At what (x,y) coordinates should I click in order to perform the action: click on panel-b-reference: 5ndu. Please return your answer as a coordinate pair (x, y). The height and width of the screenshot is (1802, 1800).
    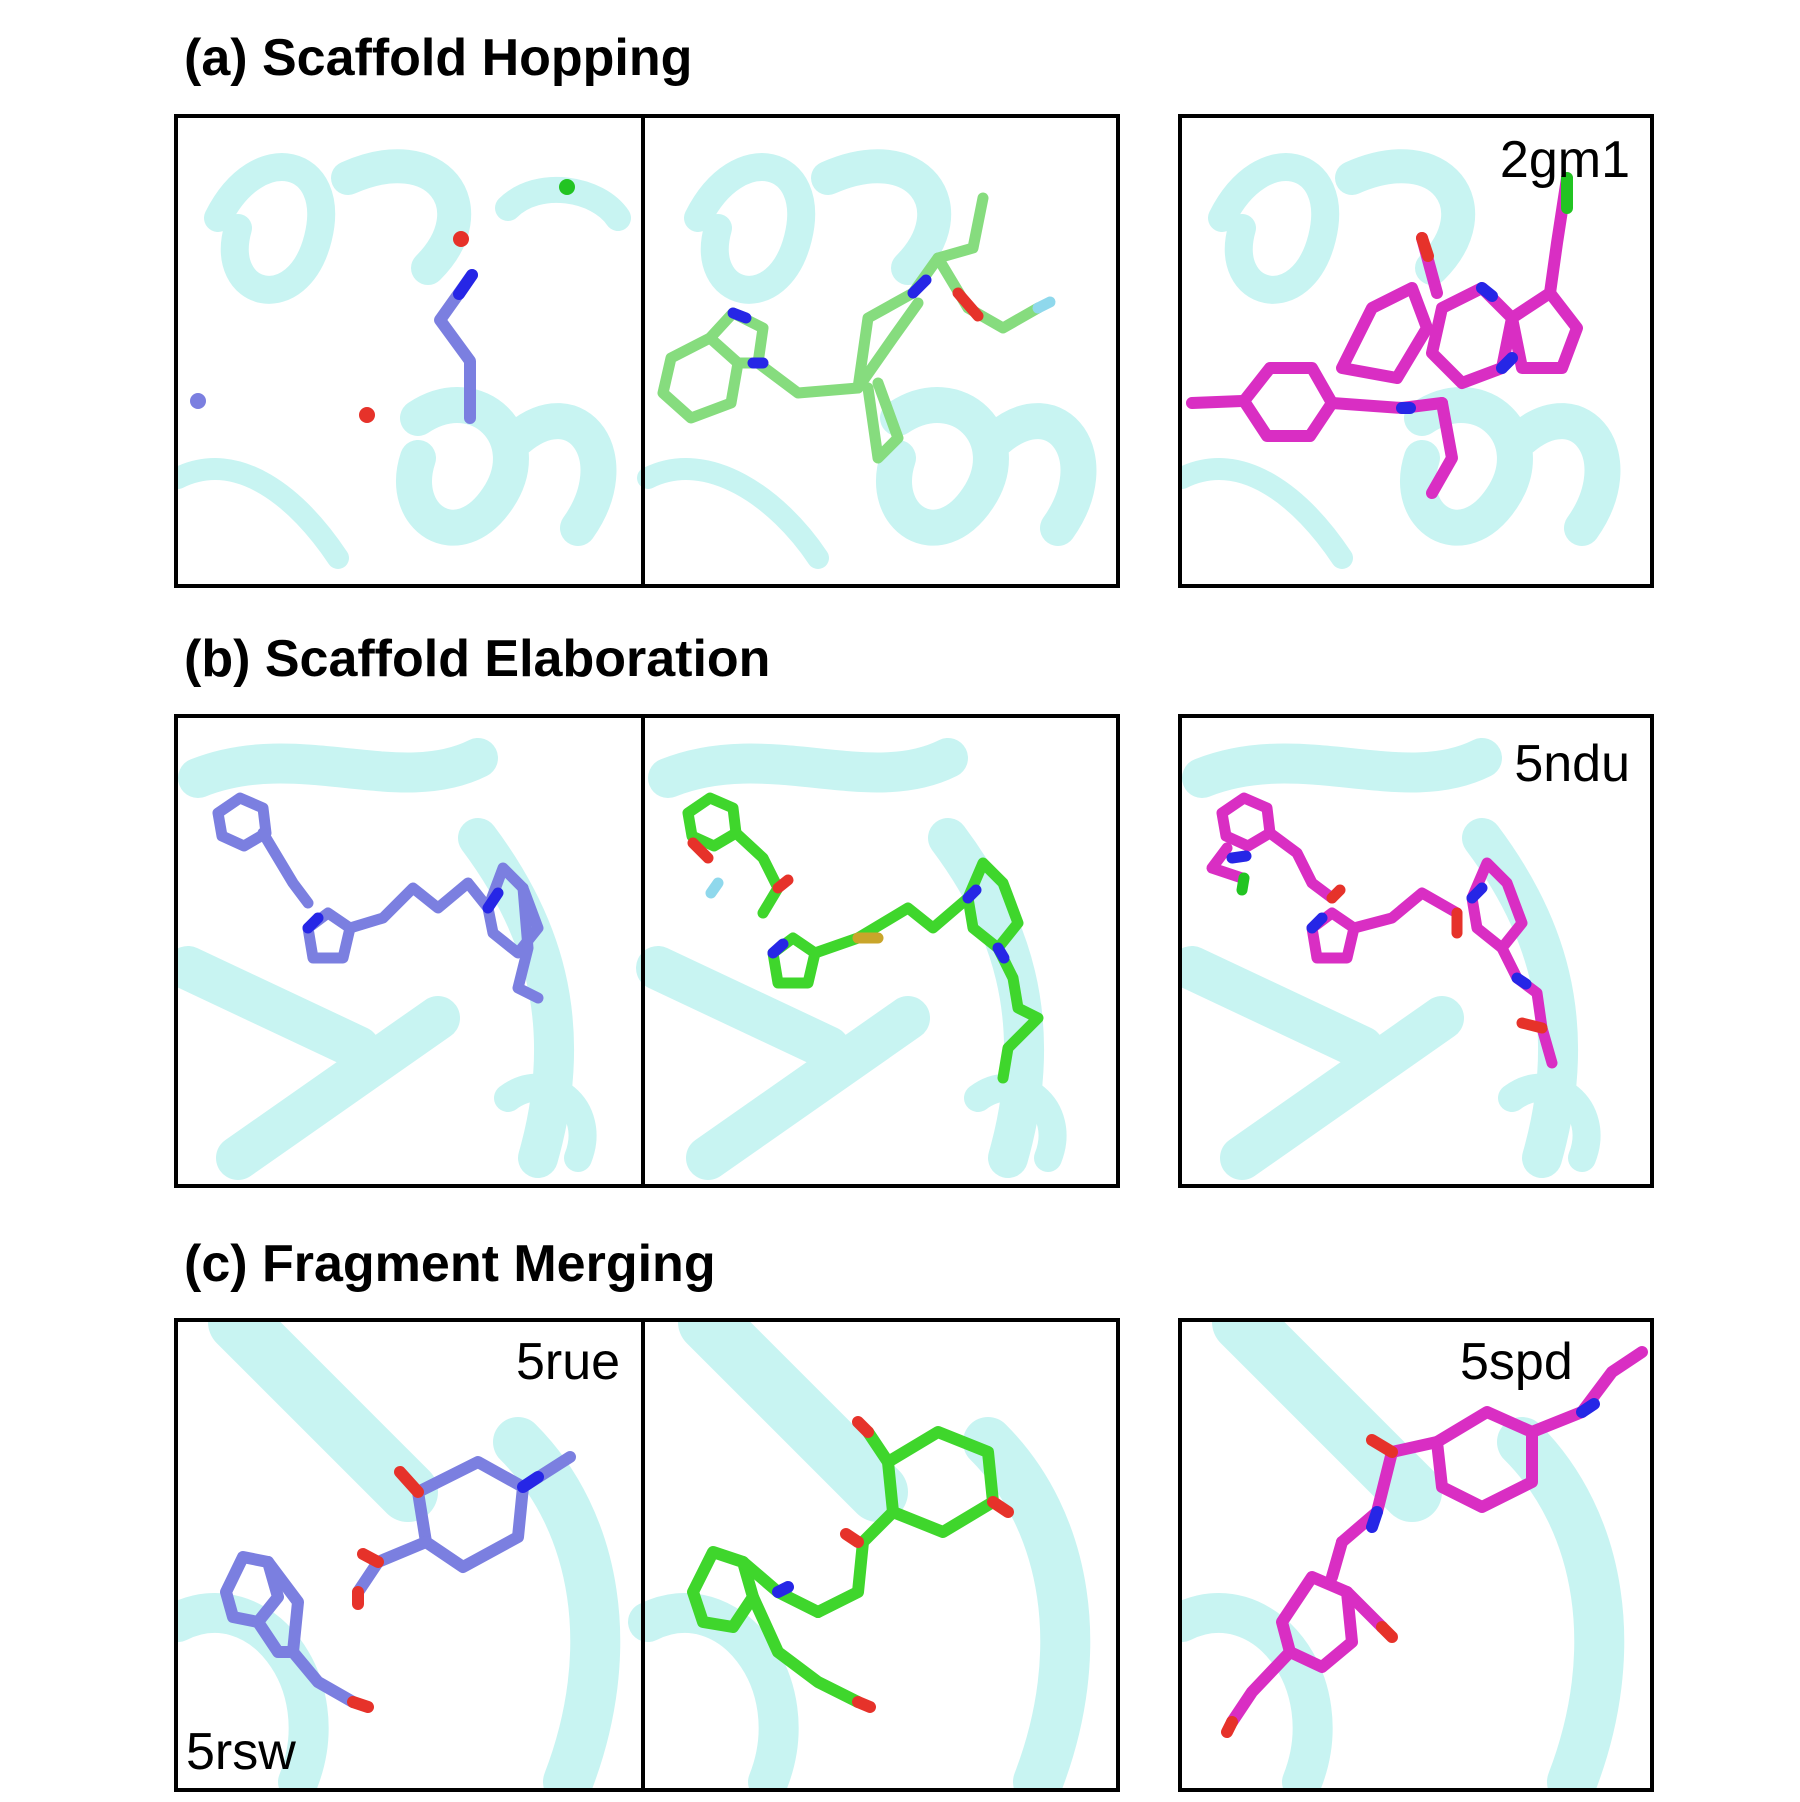
    Looking at the image, I should click on (1416, 951).